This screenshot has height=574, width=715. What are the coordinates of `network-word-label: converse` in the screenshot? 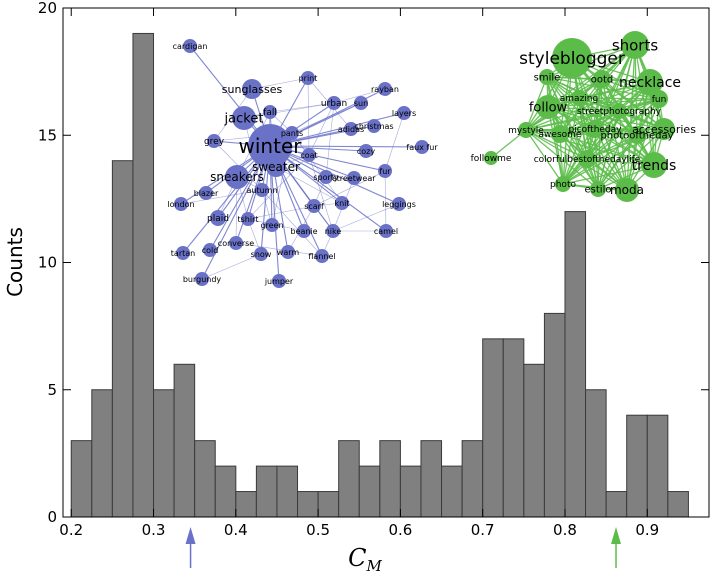 It's located at (236, 243).